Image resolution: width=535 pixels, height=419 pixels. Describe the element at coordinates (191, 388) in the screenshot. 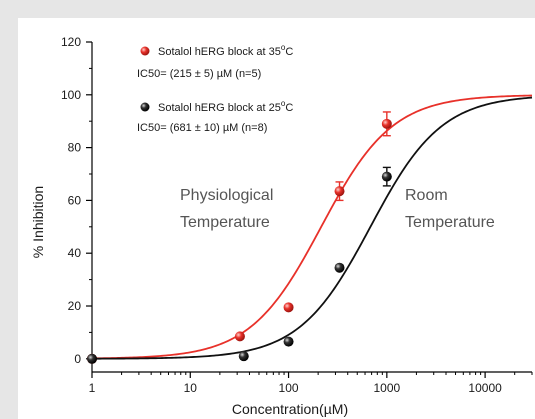

I see `x-tick-label: 10` at that location.